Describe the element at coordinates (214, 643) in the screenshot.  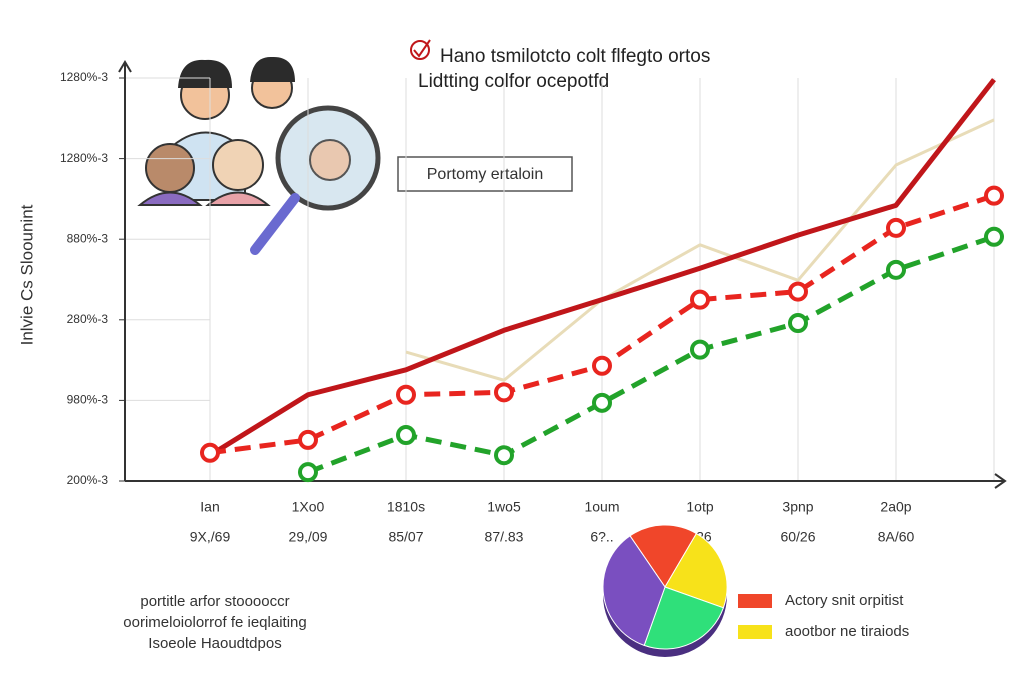
I see `footnote-line: Isoeole Haoudtdpos` at that location.